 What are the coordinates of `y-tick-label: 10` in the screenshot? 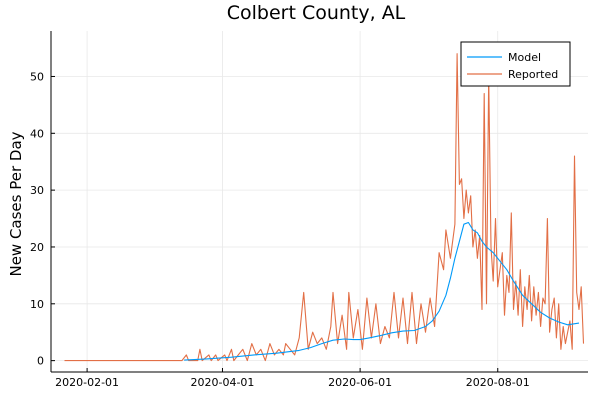 It's located at (37, 304).